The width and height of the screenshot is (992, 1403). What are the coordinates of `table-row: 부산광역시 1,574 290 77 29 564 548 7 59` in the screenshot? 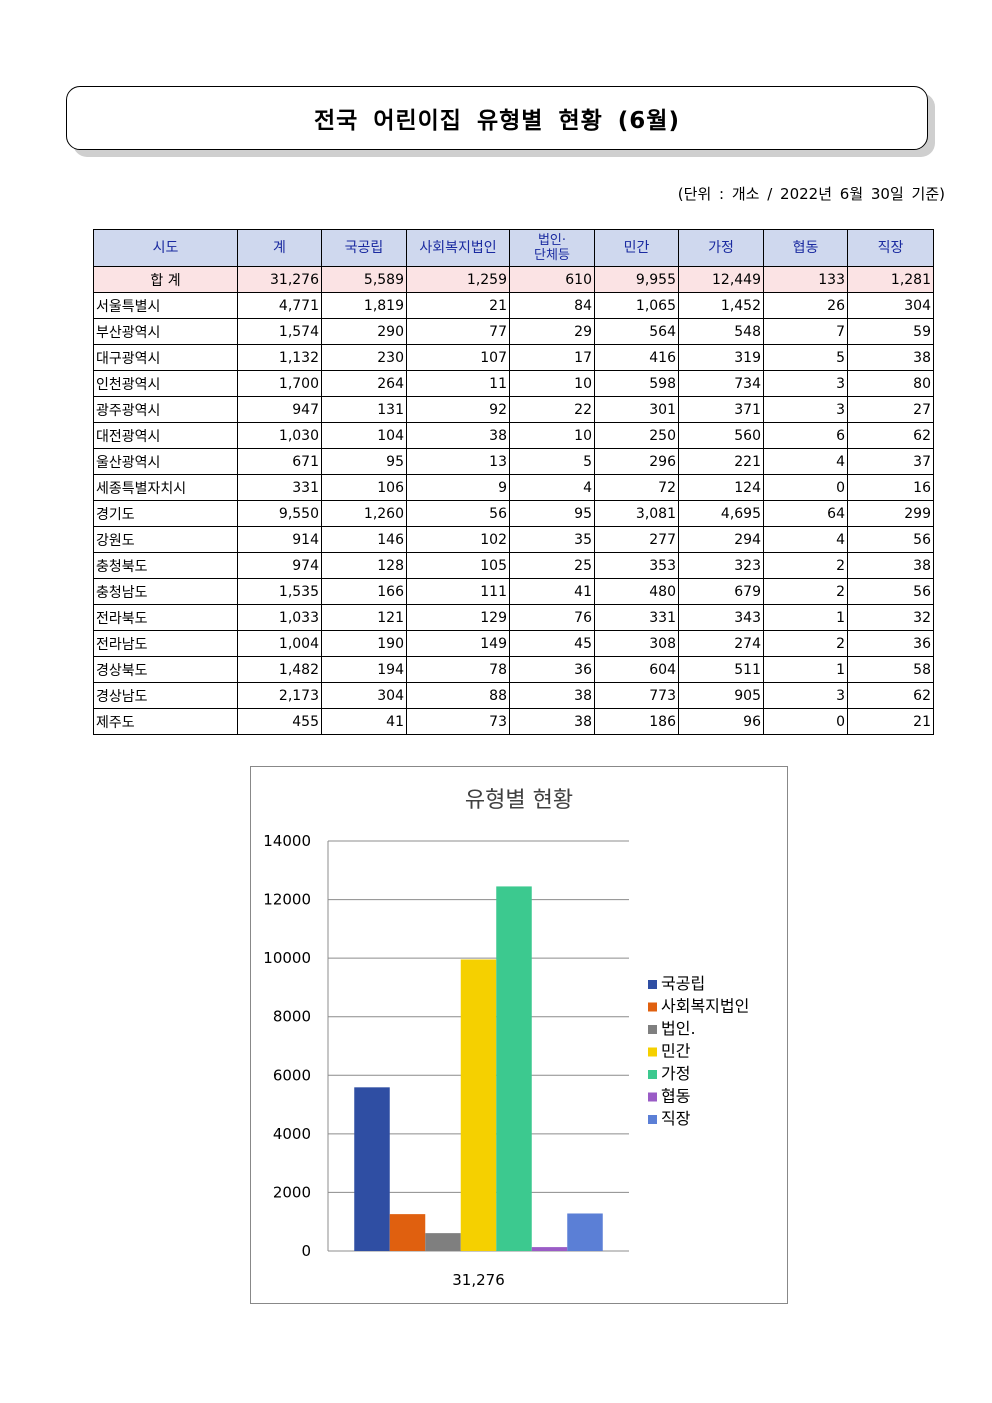 It's located at (513, 331).